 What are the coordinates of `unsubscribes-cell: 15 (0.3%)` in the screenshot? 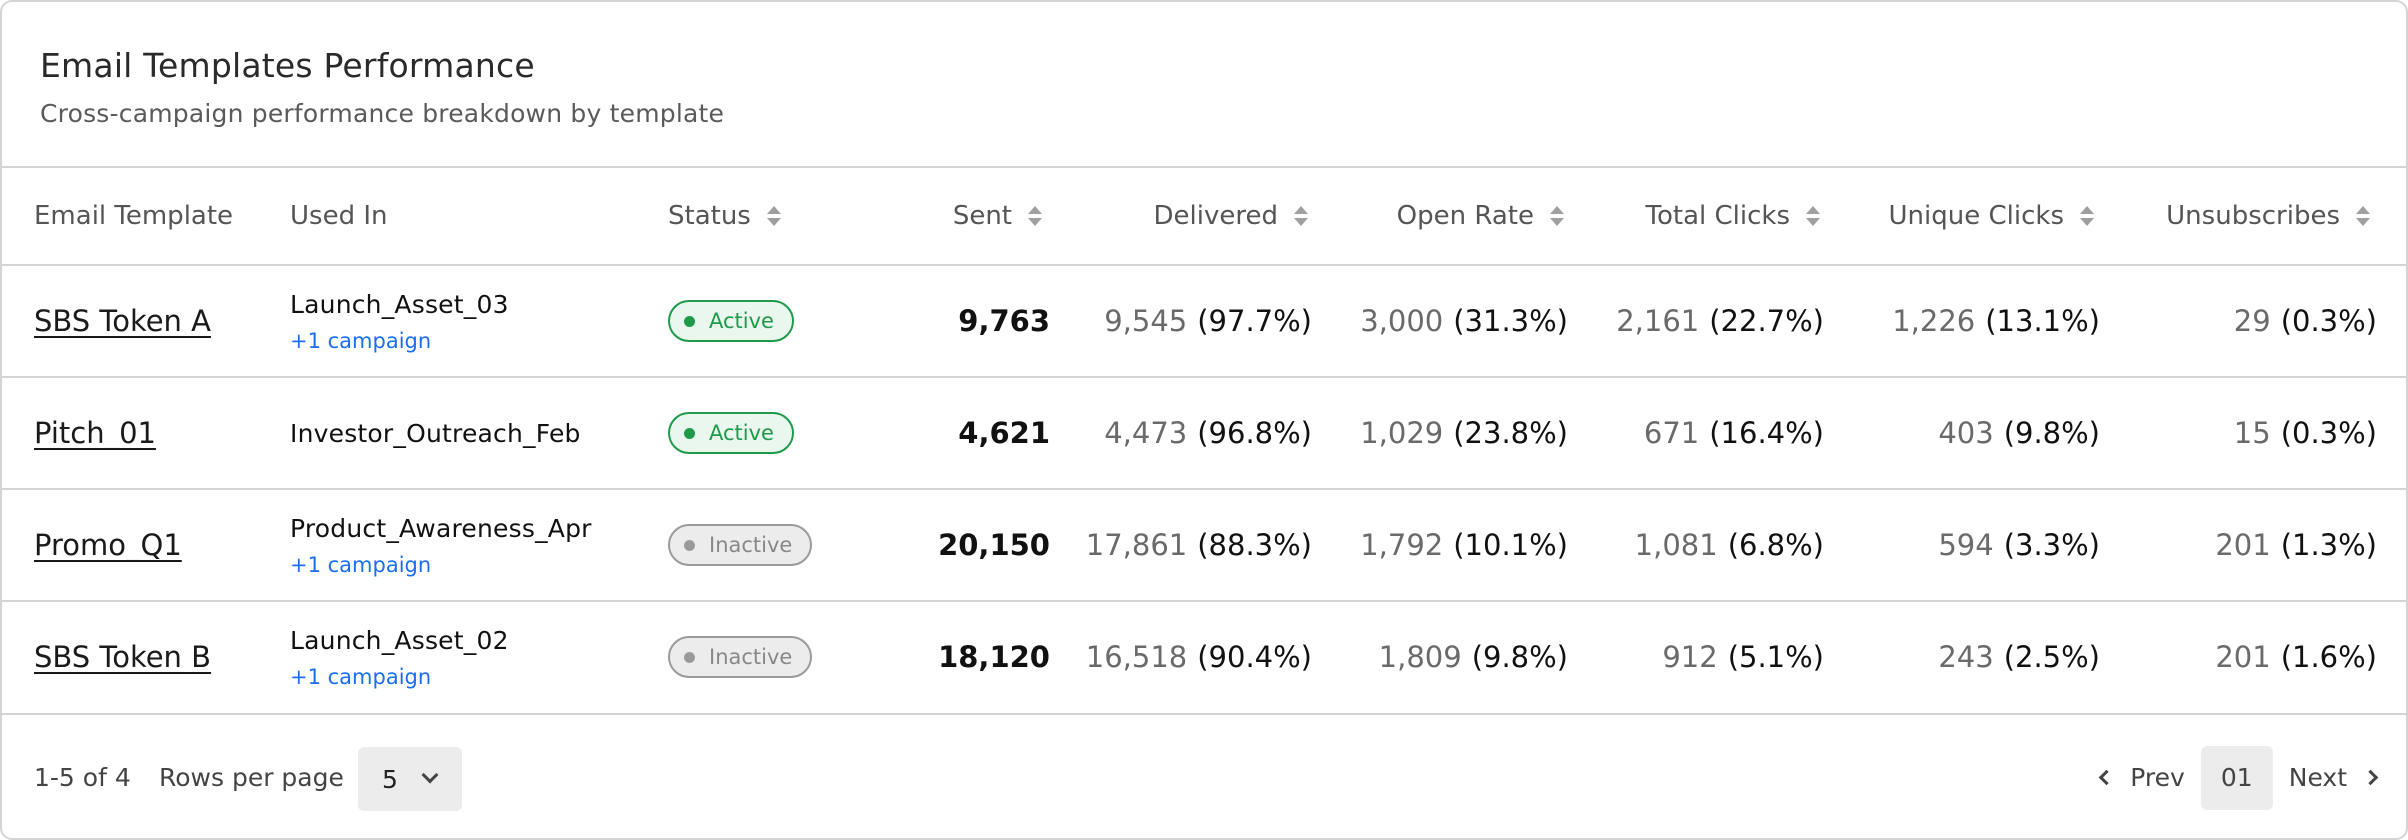 It's located at (2239, 433).